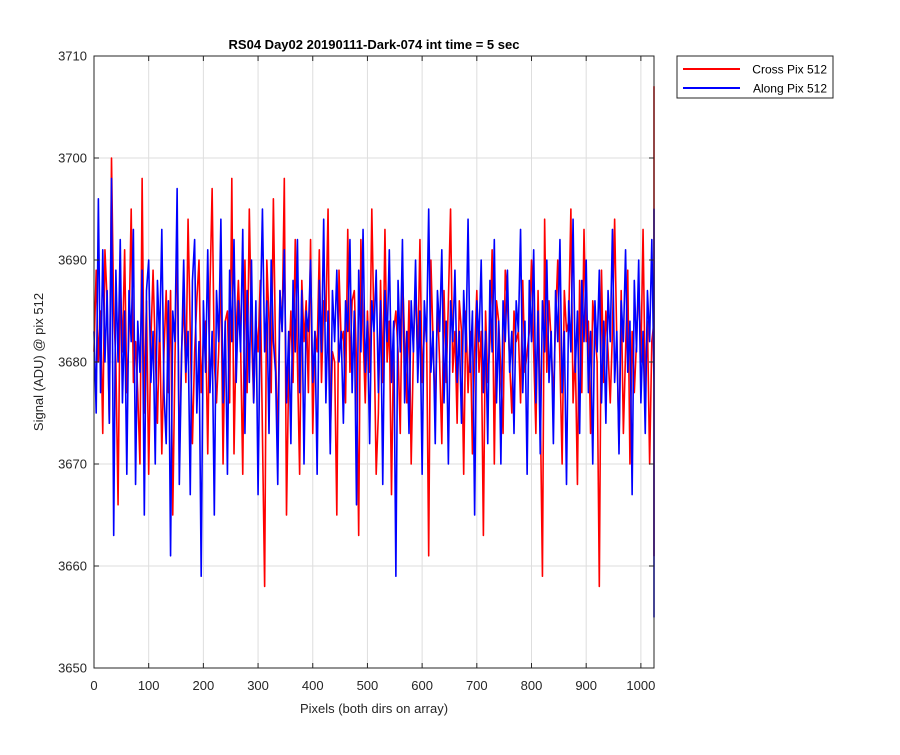  What do you see at coordinates (72, 260) in the screenshot?
I see `y-tick-label: 3690` at bounding box center [72, 260].